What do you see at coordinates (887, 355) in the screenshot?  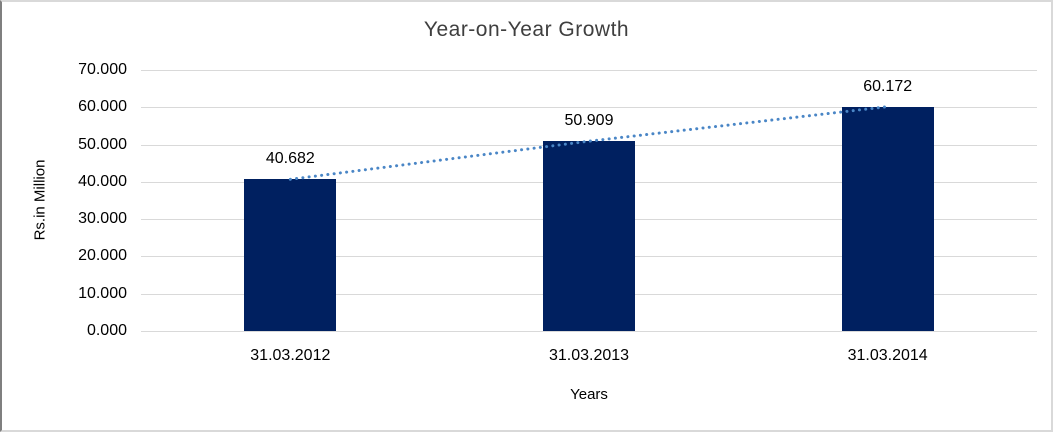 I see `category-label: 31.03.2014` at bounding box center [887, 355].